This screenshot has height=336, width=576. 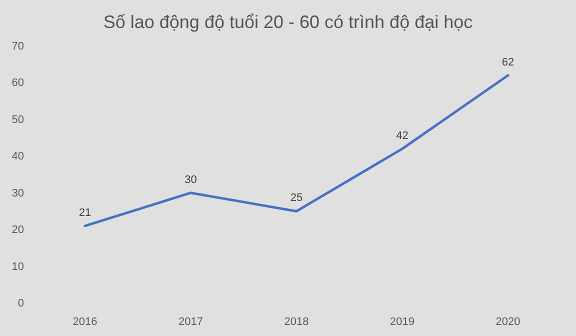 I want to click on data-label: 62, so click(x=508, y=62).